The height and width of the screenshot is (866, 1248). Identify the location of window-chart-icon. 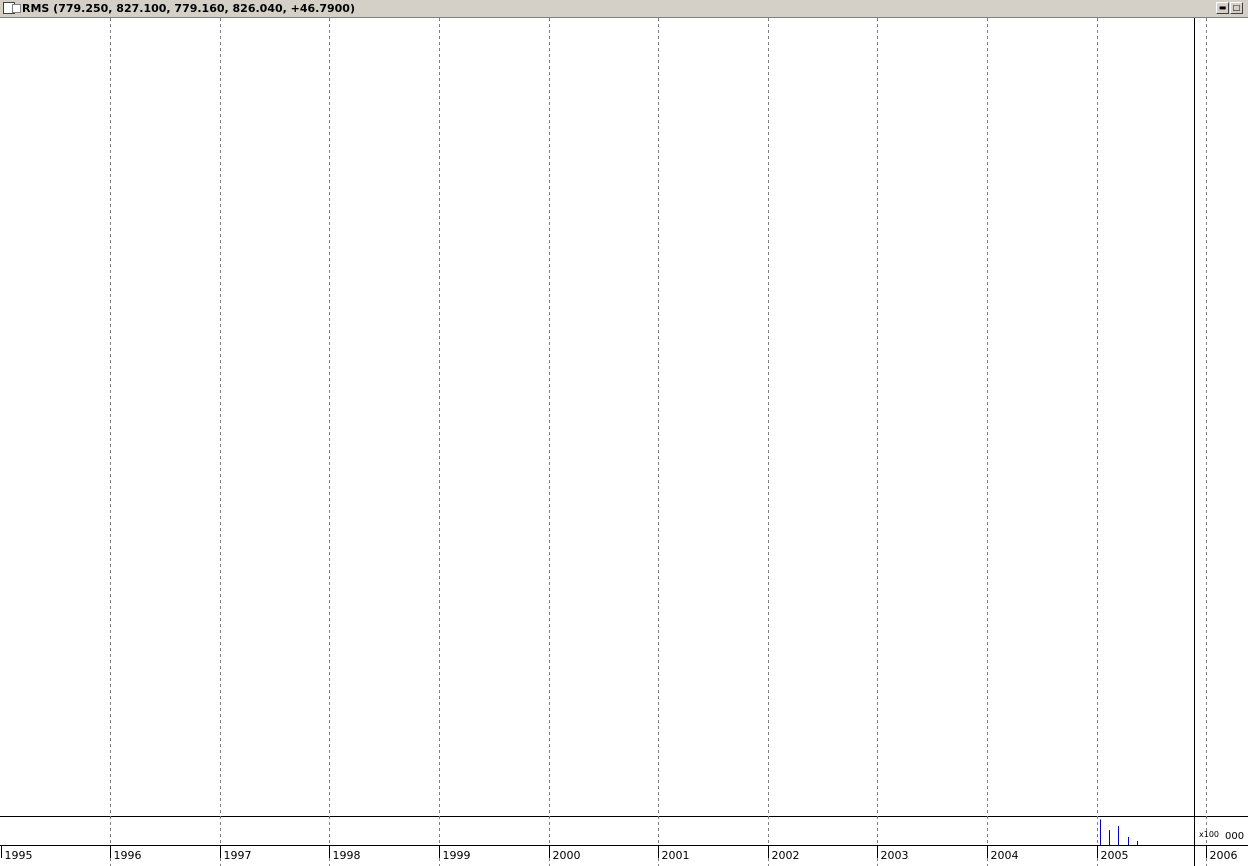
(16, 8).